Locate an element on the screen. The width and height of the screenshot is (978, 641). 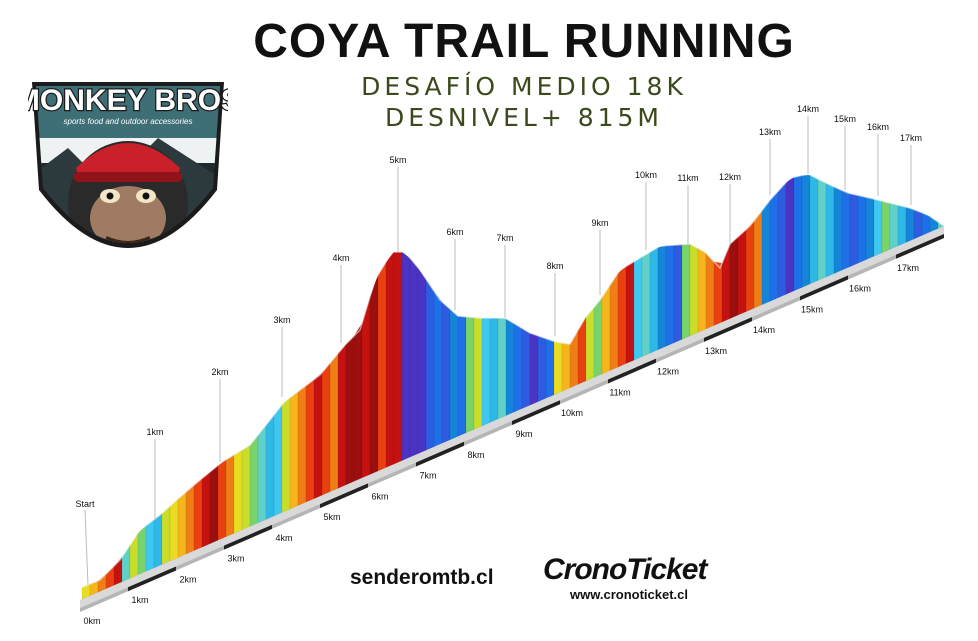
logo-tagline: sports food and outdoor accessories is located at coordinates (128, 121).